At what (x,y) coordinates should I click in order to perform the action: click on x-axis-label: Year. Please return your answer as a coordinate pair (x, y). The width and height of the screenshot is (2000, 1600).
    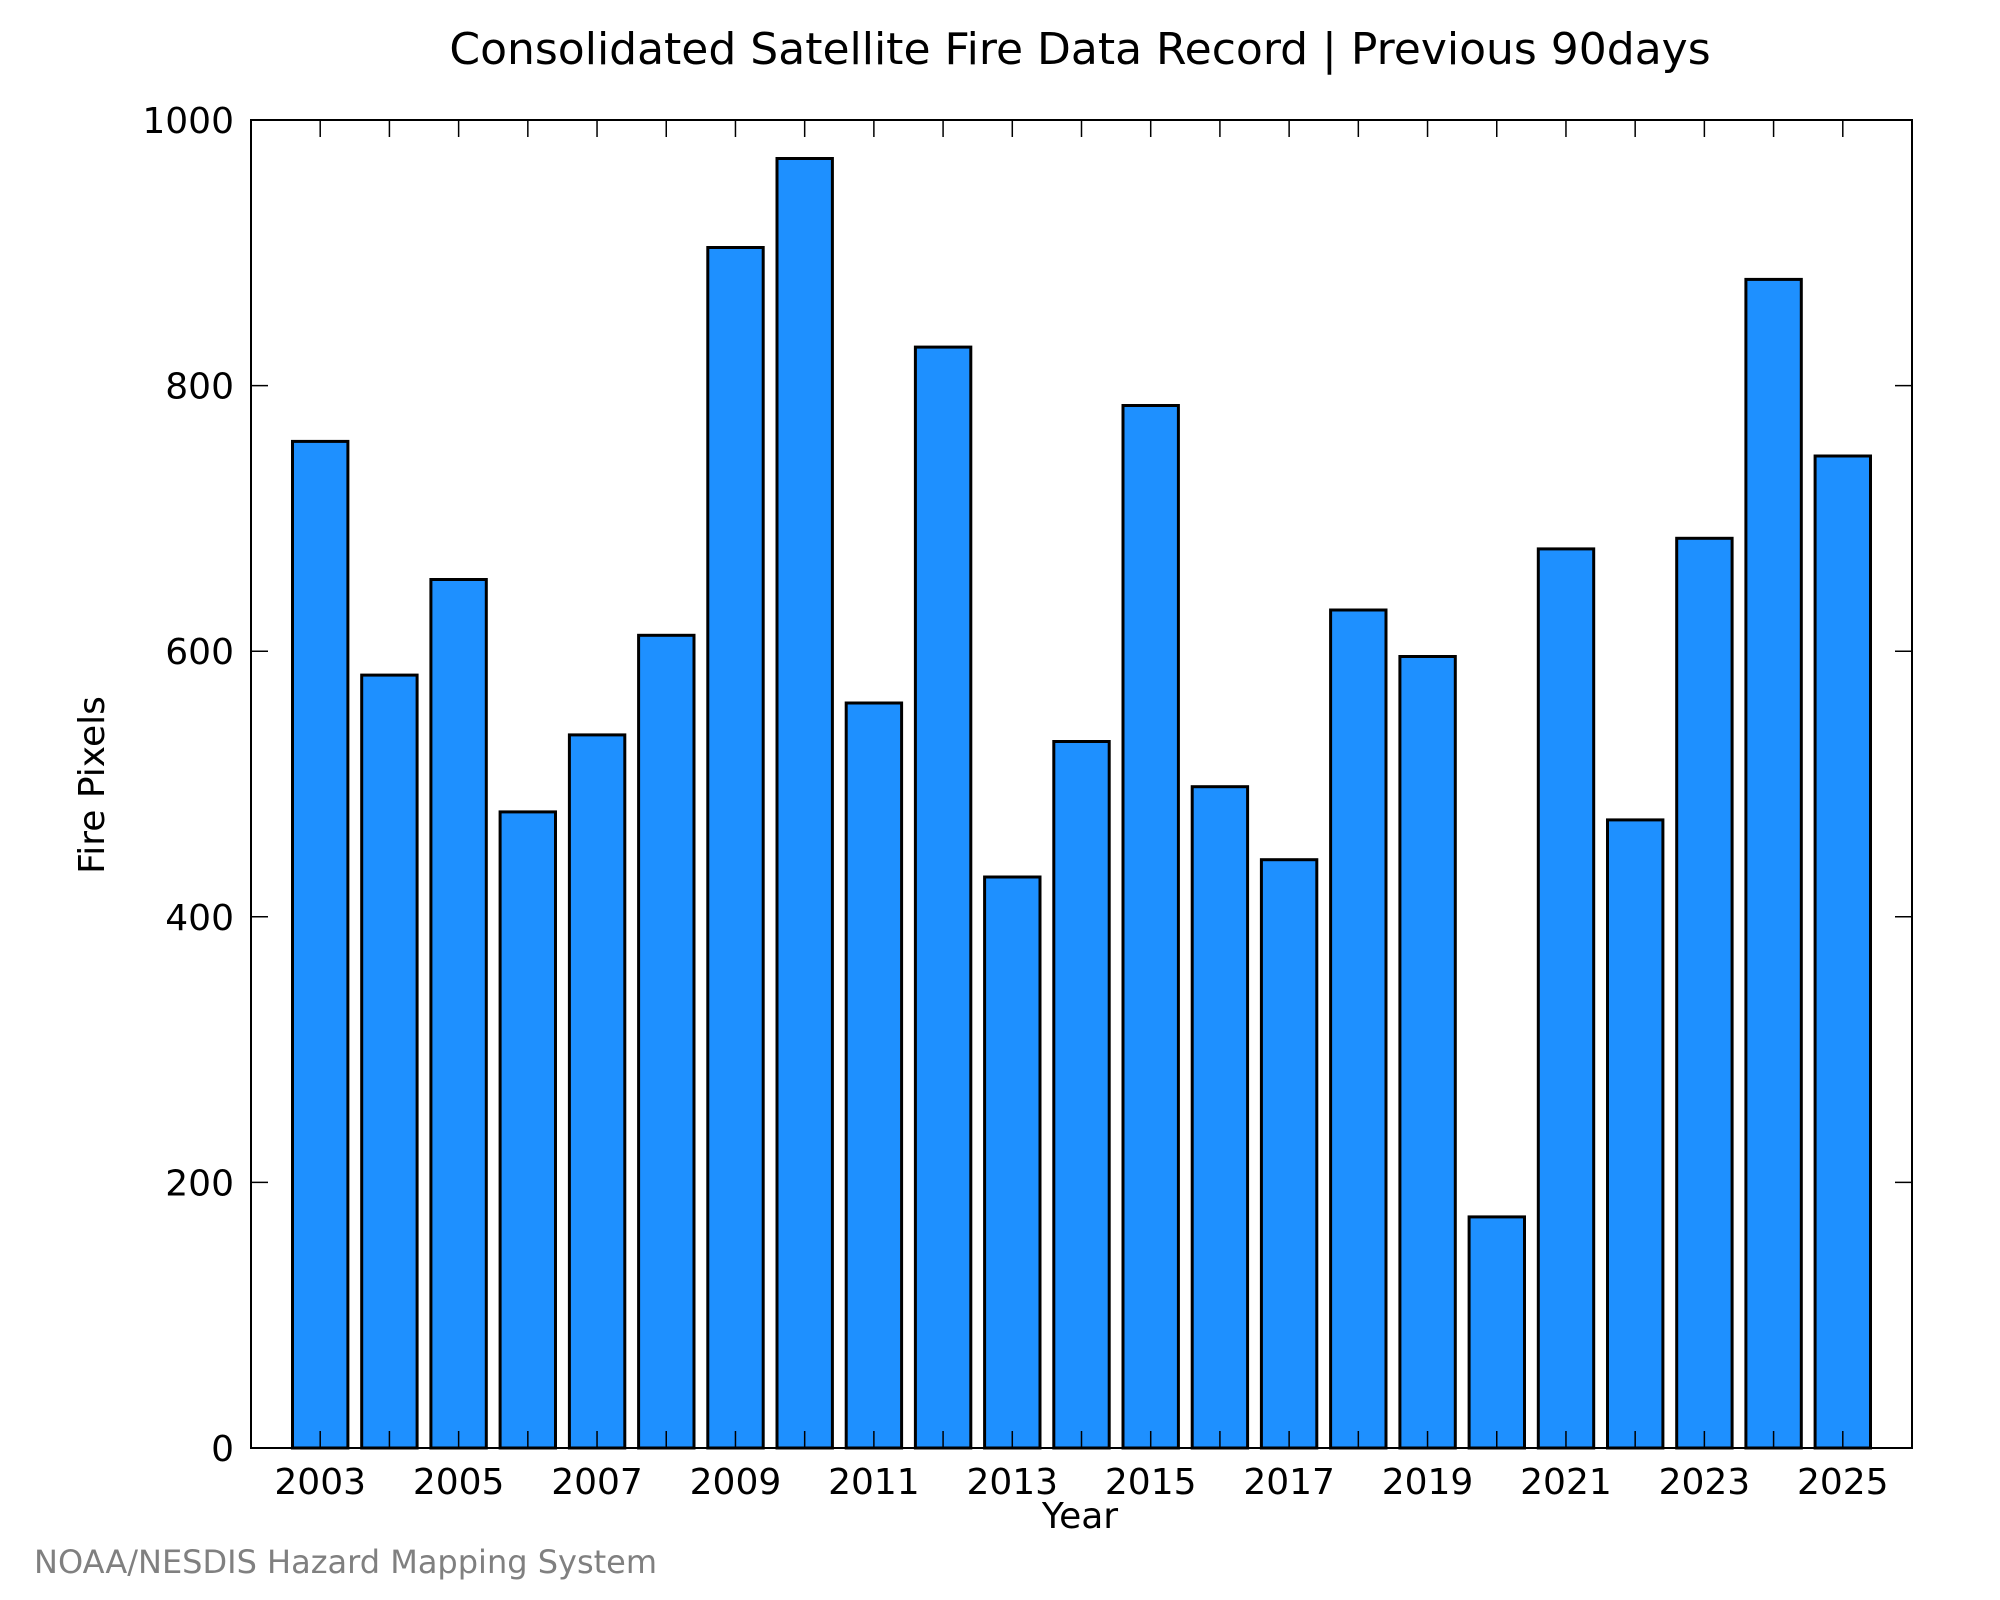
    Looking at the image, I should click on (1079, 1516).